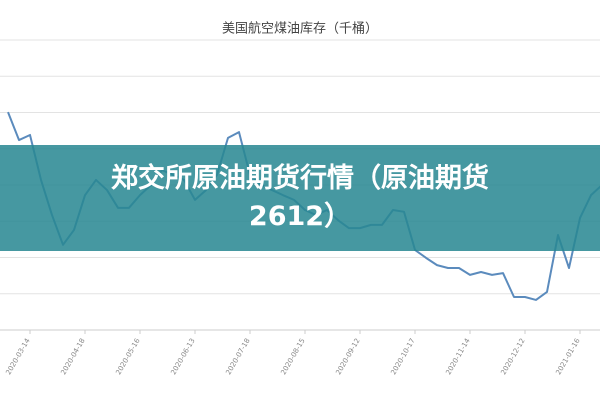 This screenshot has height=400, width=600. I want to click on x-tick-label: 2020-05-16, so click(128, 357).